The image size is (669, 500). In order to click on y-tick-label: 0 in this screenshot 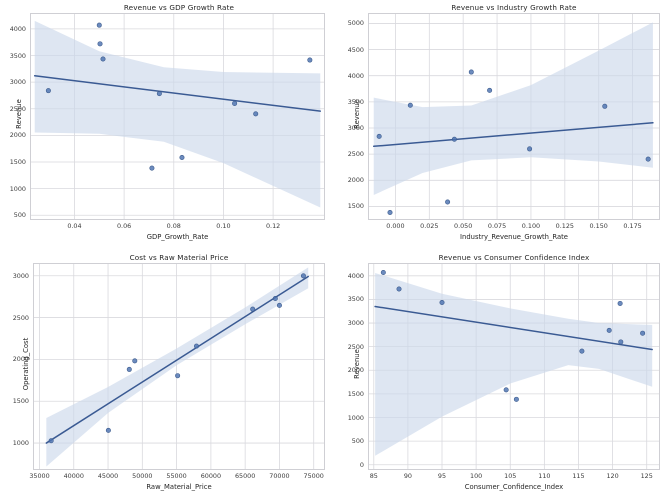, I will do `click(361, 464)`.